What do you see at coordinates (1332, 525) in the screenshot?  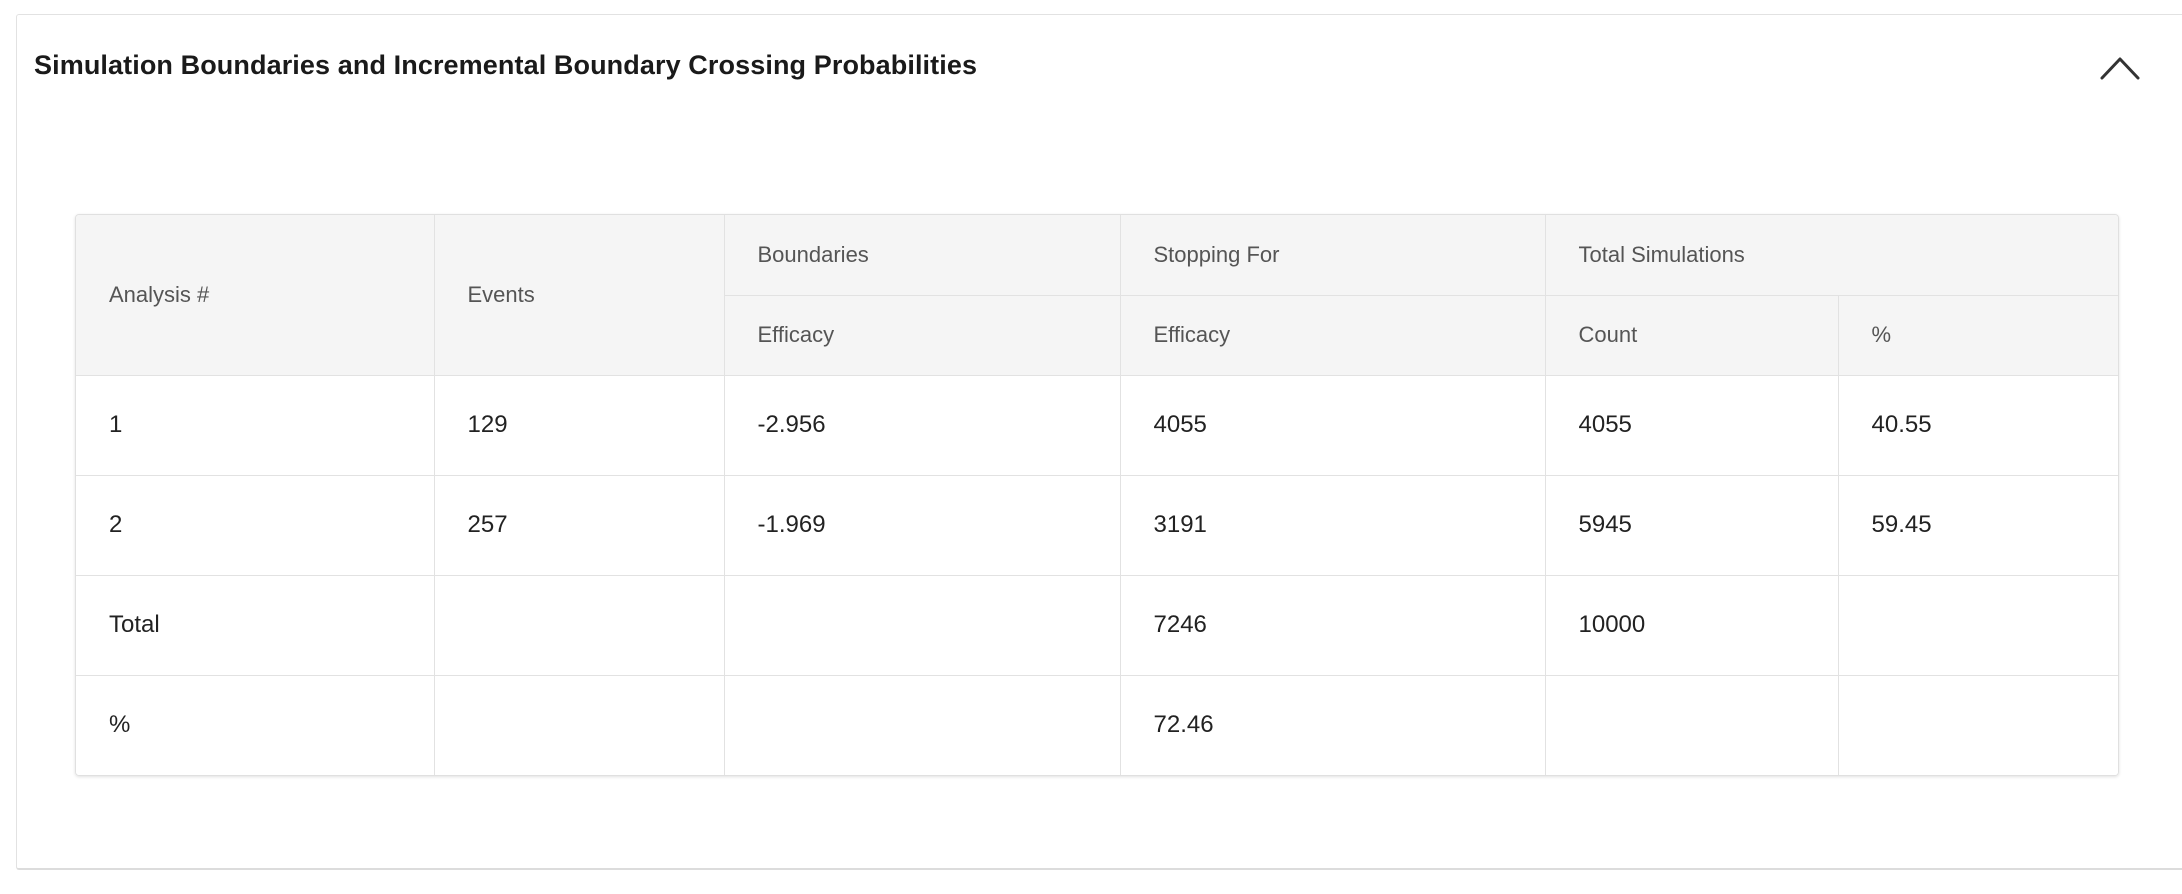 I see `cell-stopping-efficacy: 3191` at bounding box center [1332, 525].